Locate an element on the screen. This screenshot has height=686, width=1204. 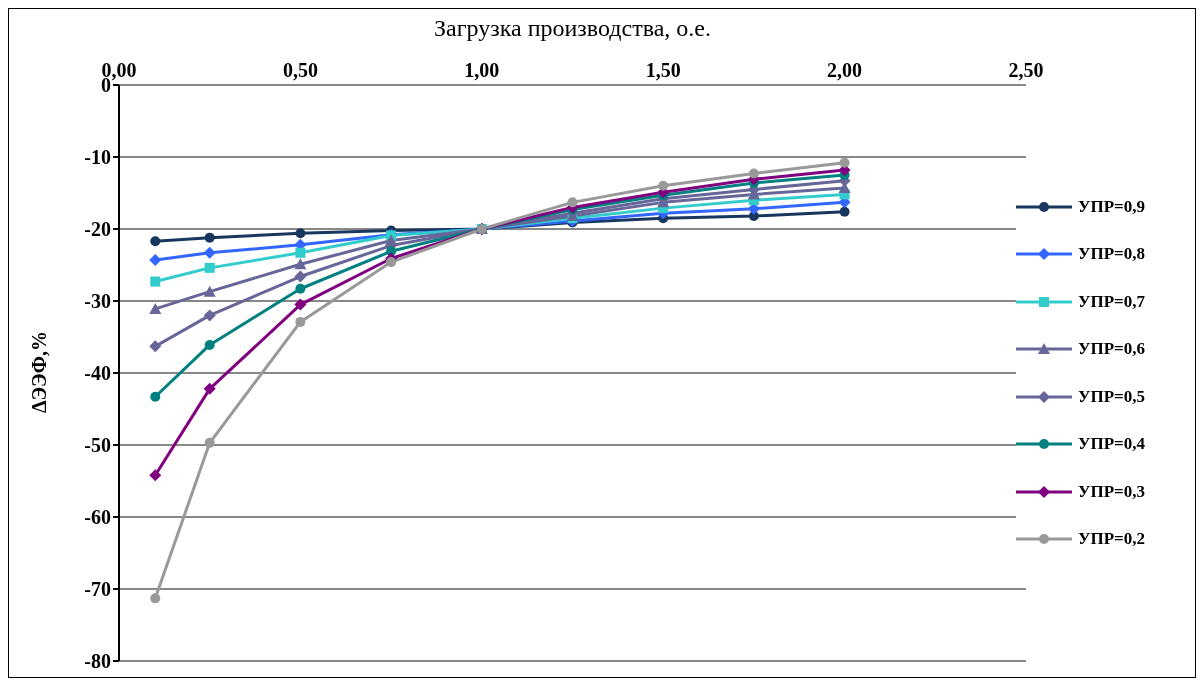
y-tick-label: -80 is located at coordinates (97, 661).